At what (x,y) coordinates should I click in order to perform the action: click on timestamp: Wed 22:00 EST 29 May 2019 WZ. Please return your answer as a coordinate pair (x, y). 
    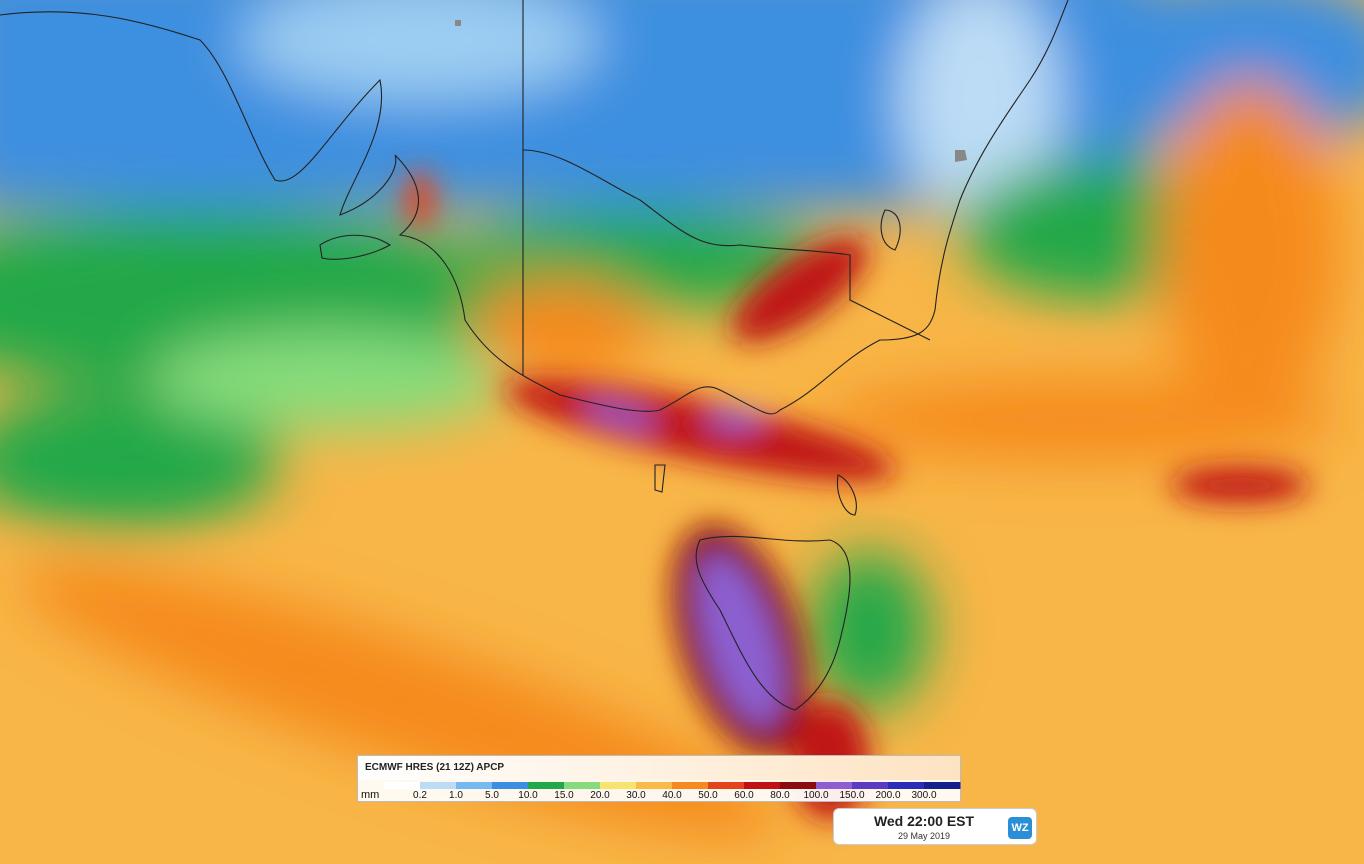
    Looking at the image, I should click on (935, 826).